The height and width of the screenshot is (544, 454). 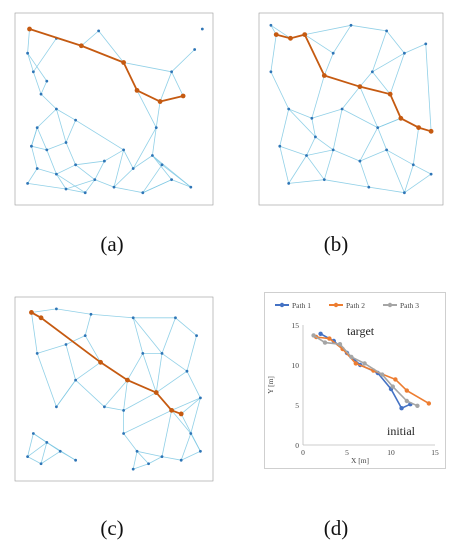 I want to click on panel-frame, so click(x=351, y=109).